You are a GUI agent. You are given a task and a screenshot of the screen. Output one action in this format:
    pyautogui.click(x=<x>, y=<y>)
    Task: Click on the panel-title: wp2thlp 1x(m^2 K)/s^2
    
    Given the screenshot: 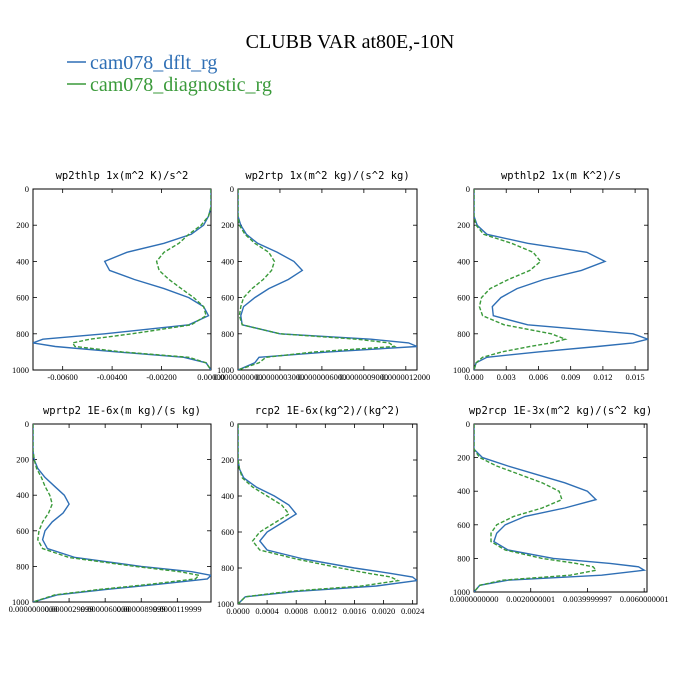 What is the action you would take?
    pyautogui.click(x=122, y=176)
    